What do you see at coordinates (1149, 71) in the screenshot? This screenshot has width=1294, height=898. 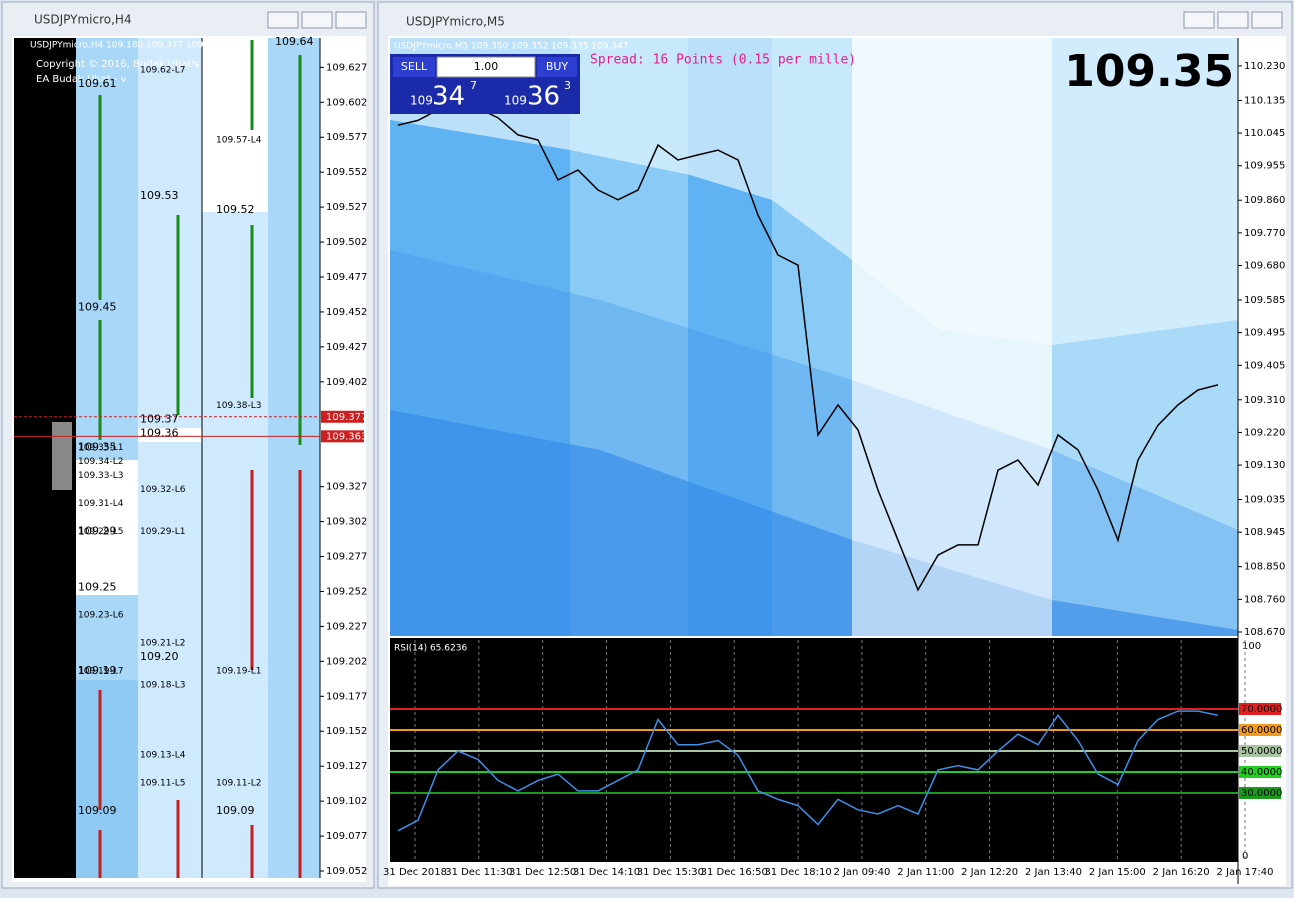 I see `big-price: 109.35` at bounding box center [1149, 71].